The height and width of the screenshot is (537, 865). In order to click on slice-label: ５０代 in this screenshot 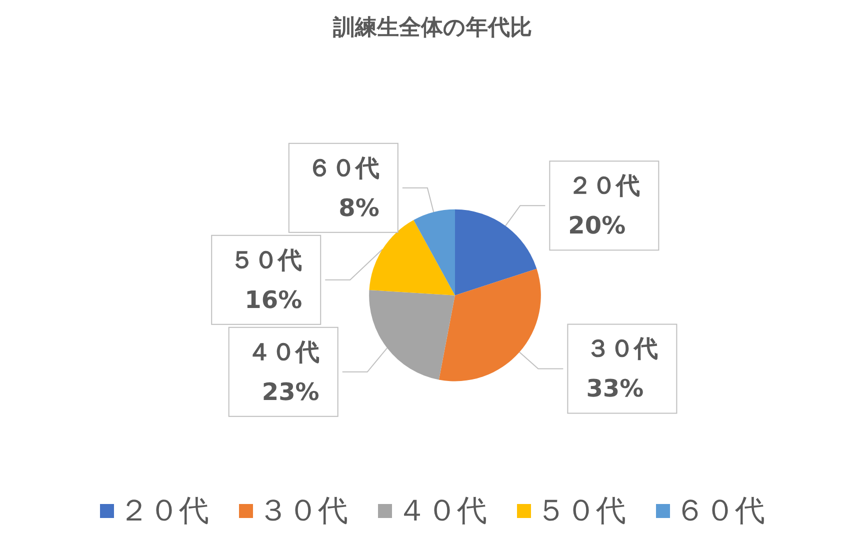, I will do `click(266, 260)`.